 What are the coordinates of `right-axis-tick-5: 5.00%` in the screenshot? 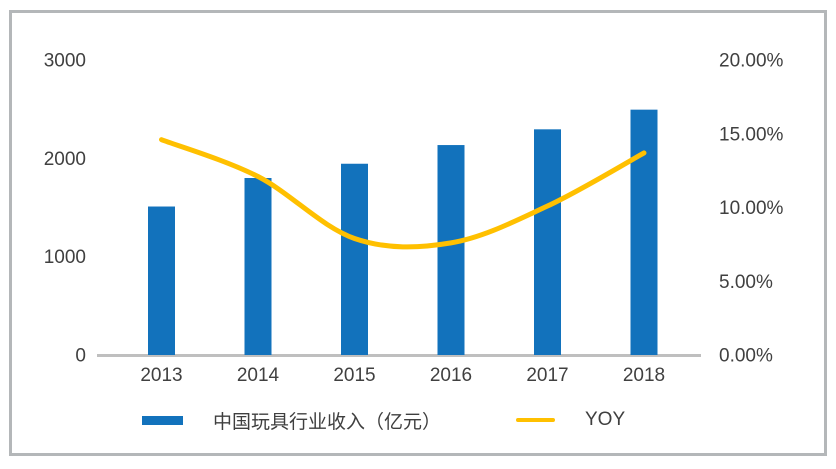 It's located at (746, 282).